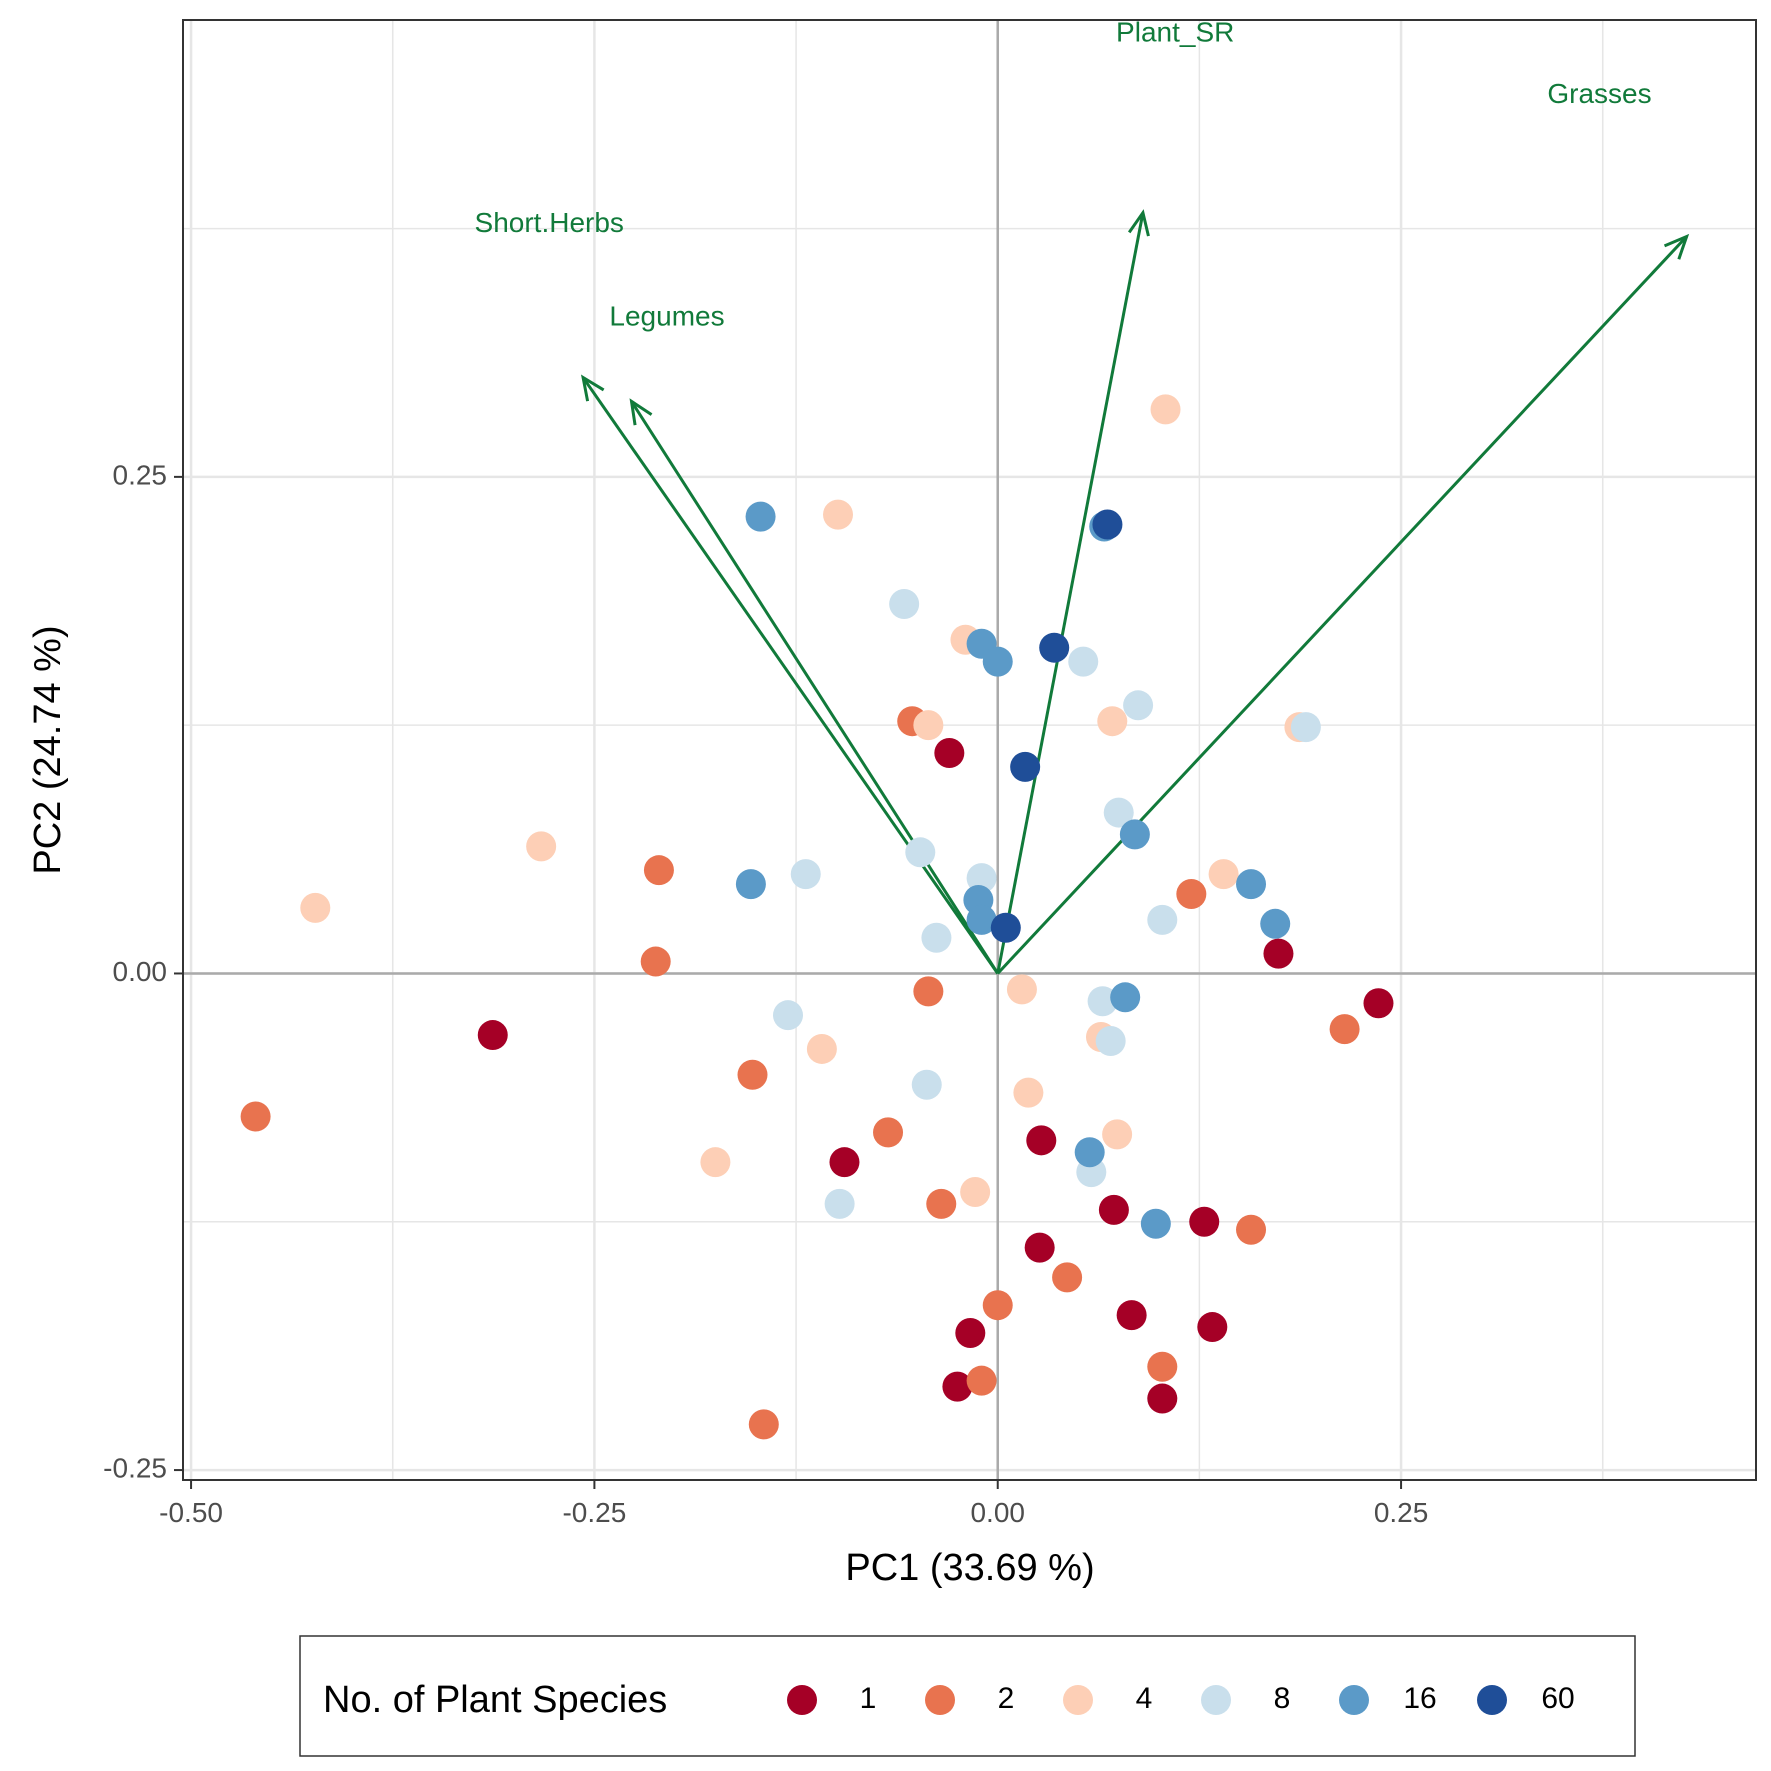 This screenshot has width=1771, height=1771. I want to click on arrow-label: Plant_SR, so click(1175, 31).